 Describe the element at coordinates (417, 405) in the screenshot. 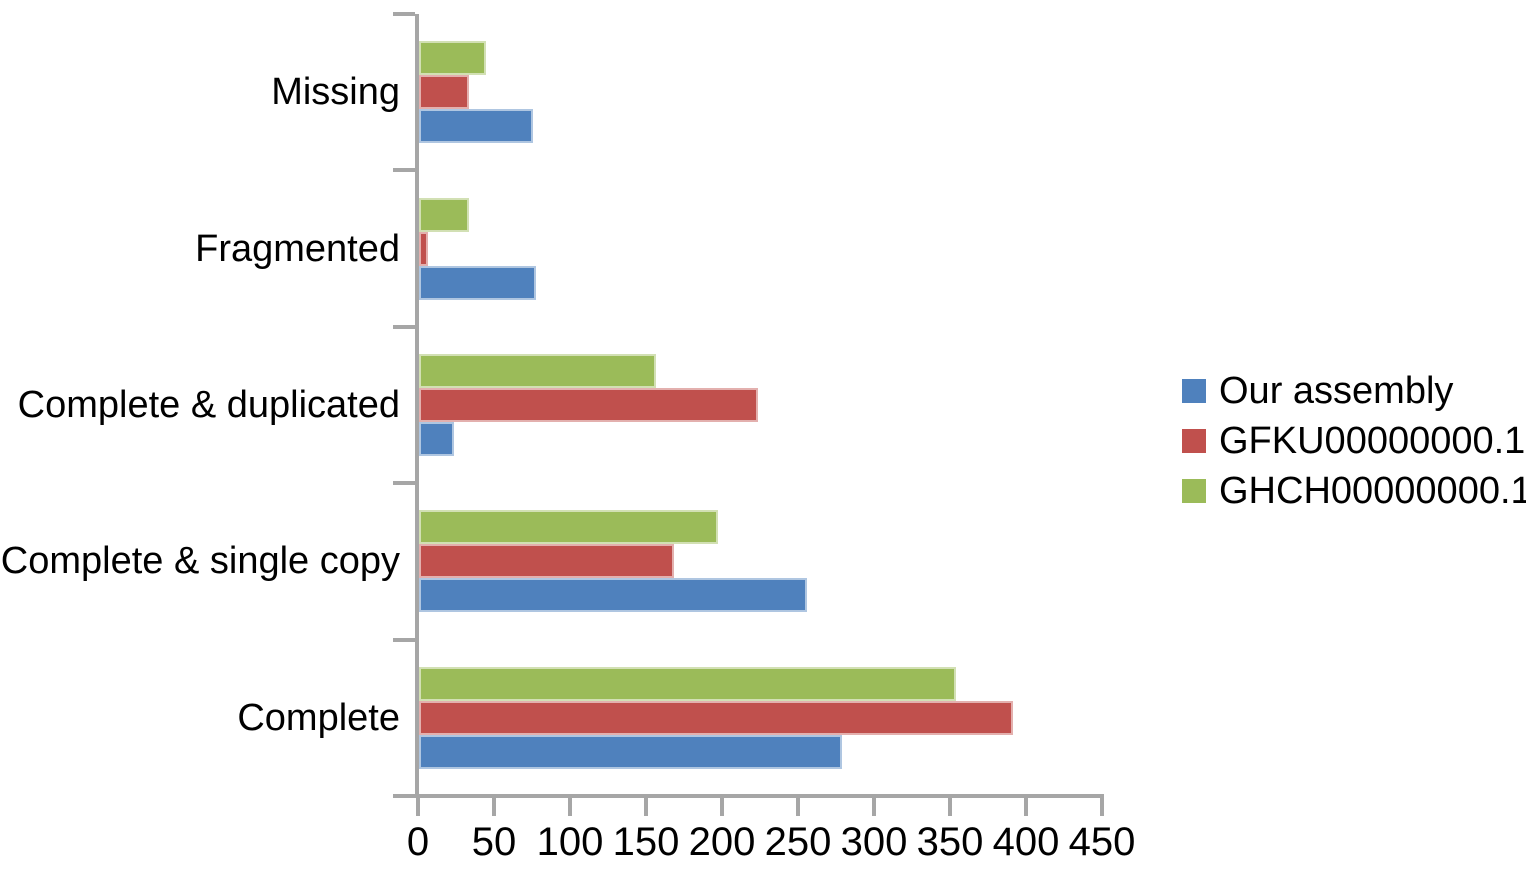

I see `y-axis-line` at that location.